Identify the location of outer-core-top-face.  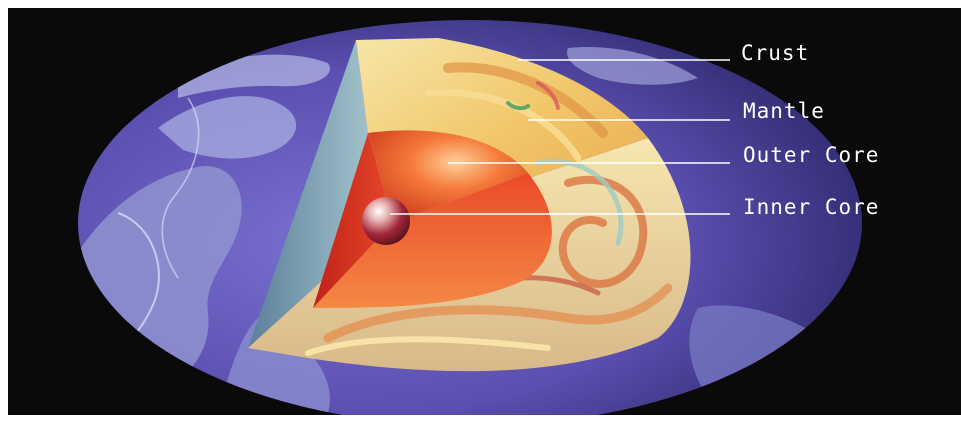
(448, 176).